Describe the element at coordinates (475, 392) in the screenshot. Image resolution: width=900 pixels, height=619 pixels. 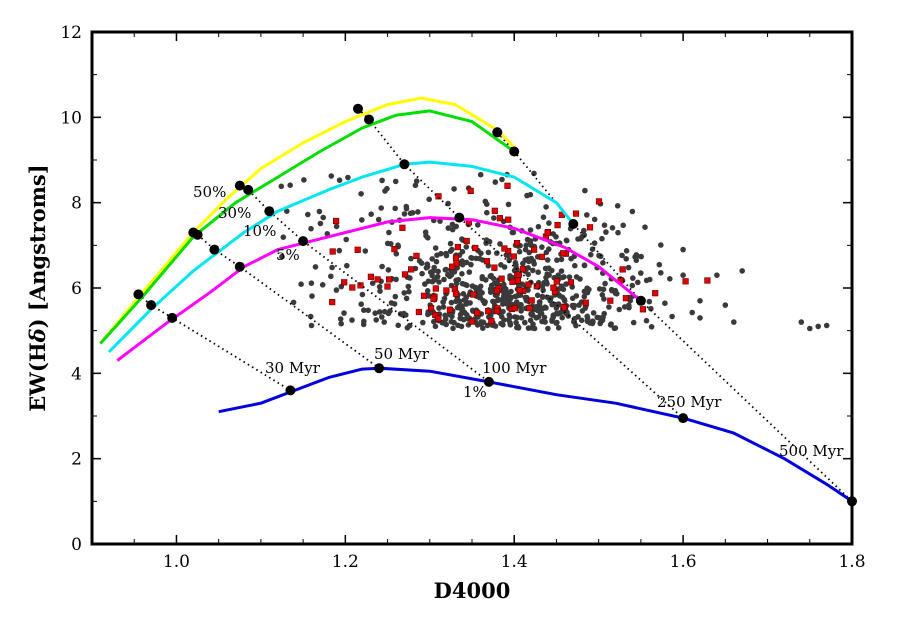
I see `burst-label-1: 1%` at that location.